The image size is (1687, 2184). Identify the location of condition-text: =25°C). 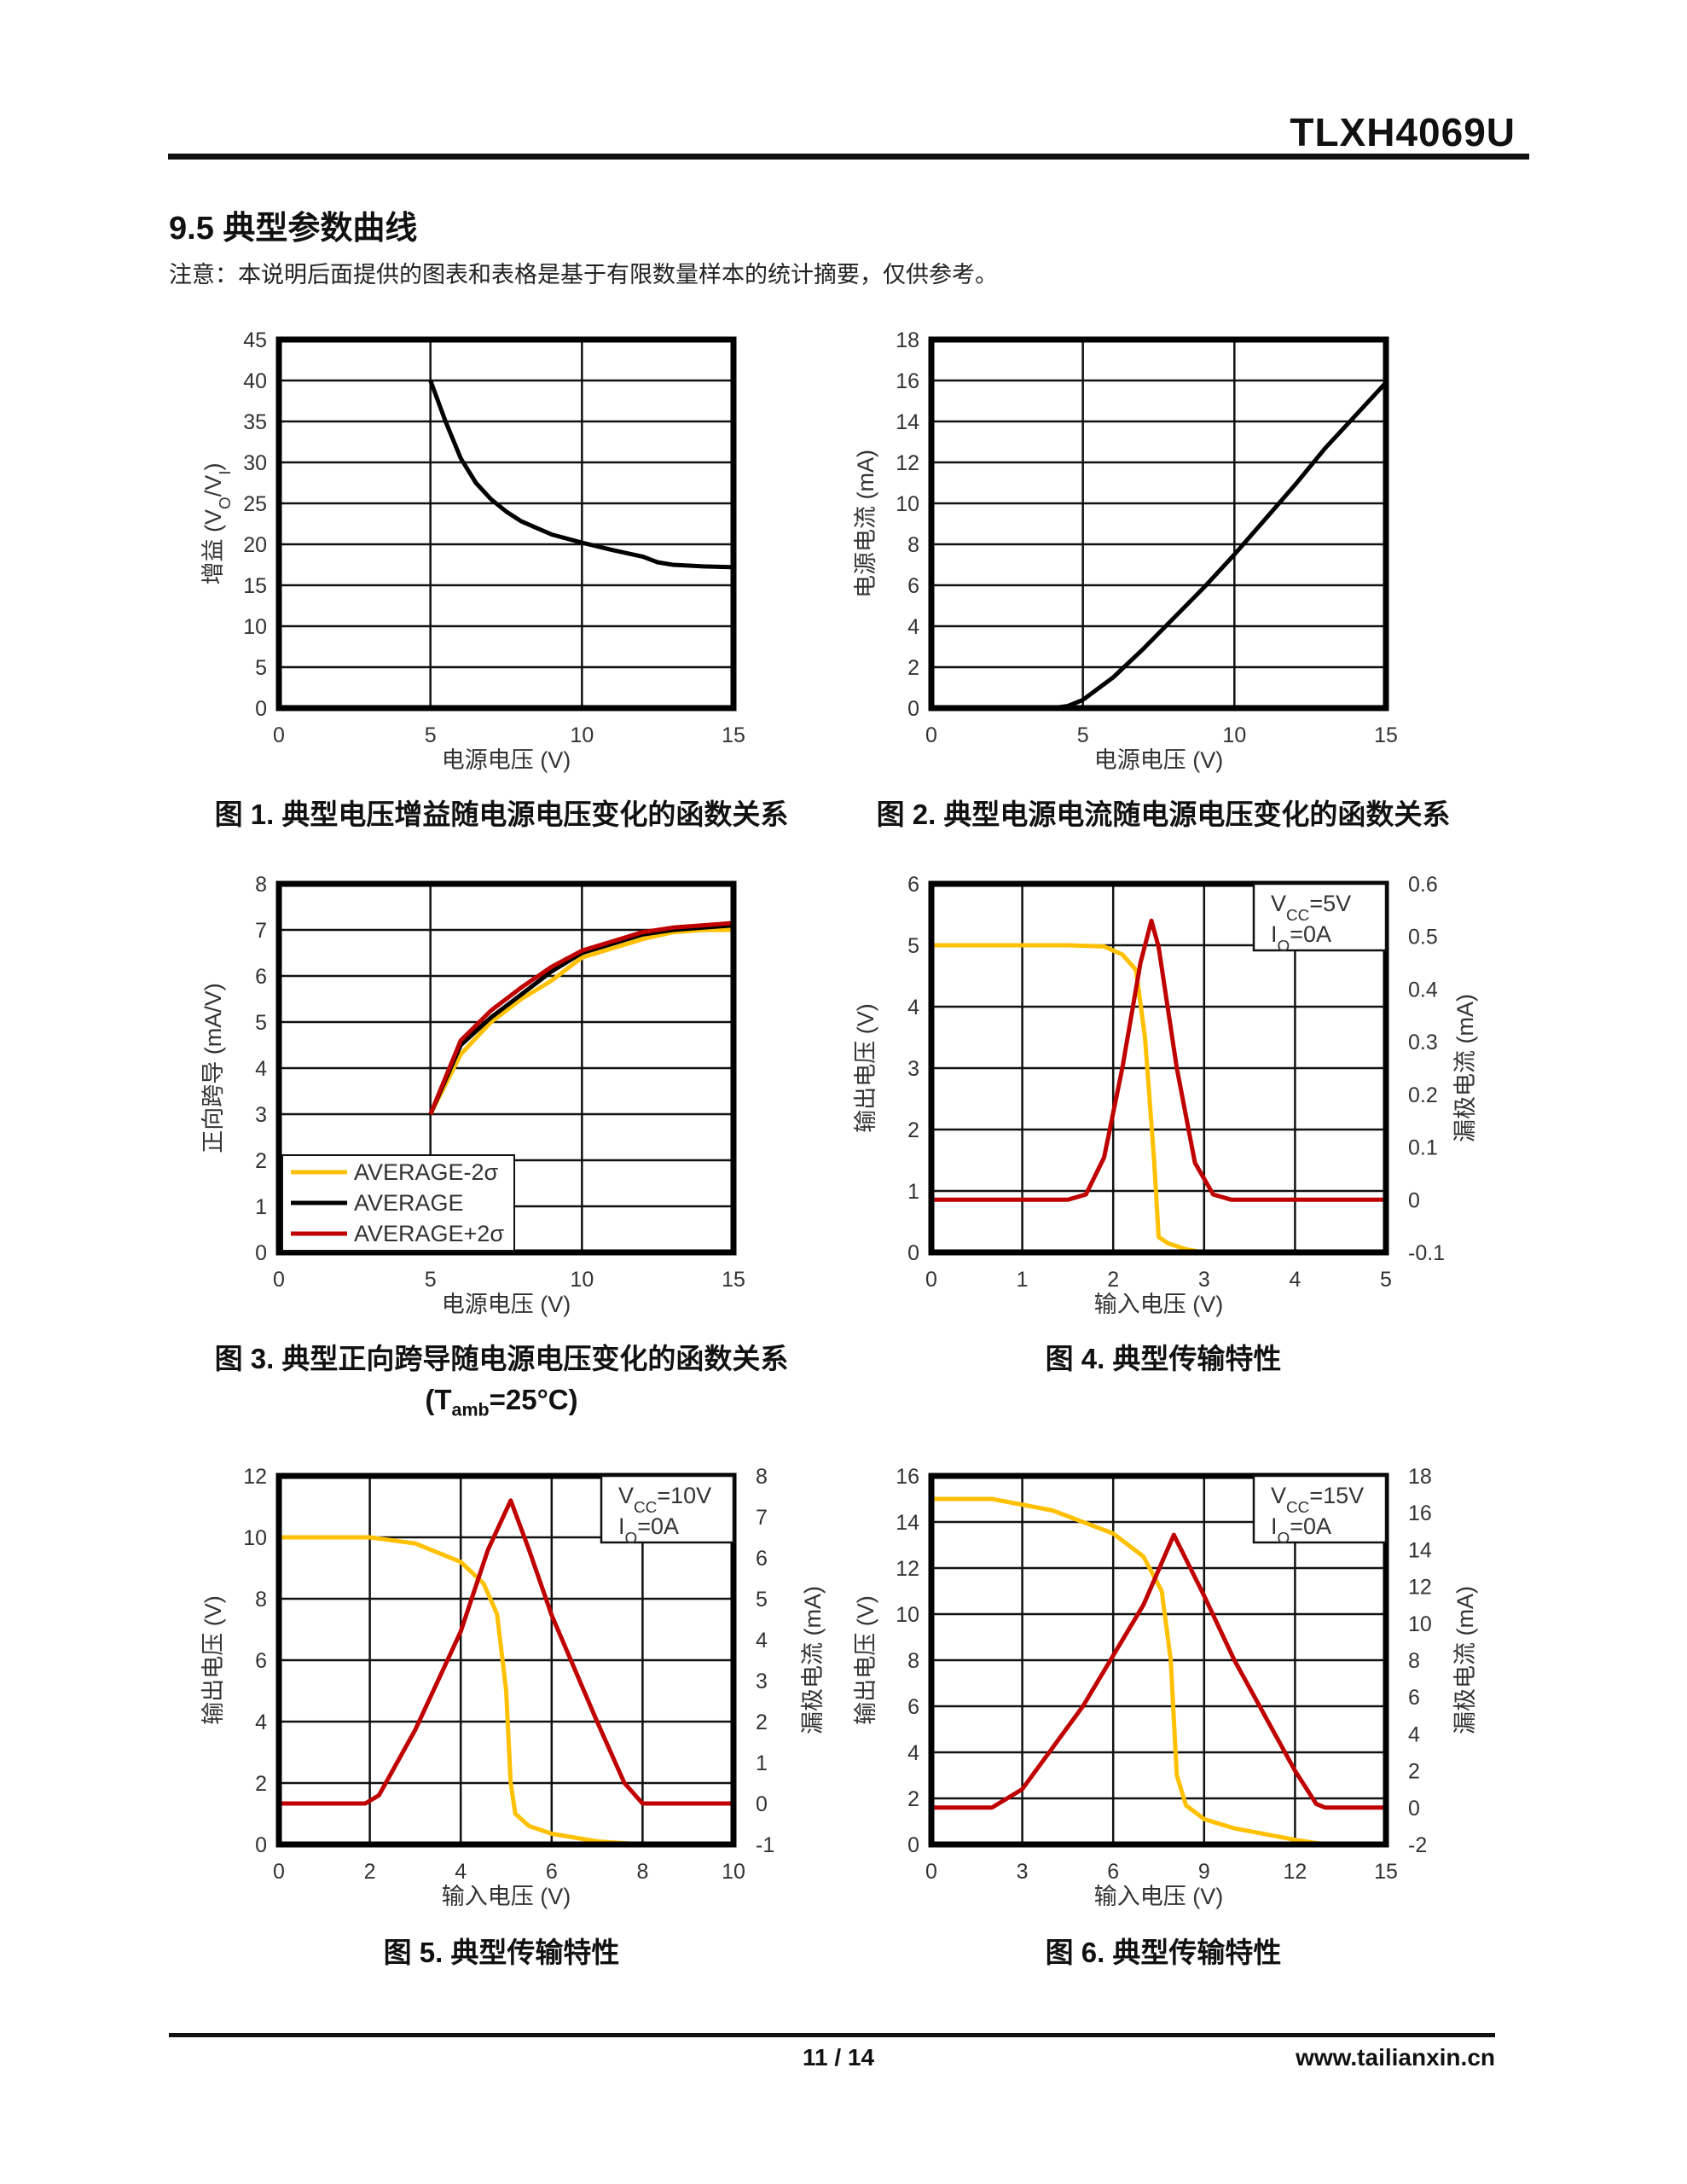
(533, 1399).